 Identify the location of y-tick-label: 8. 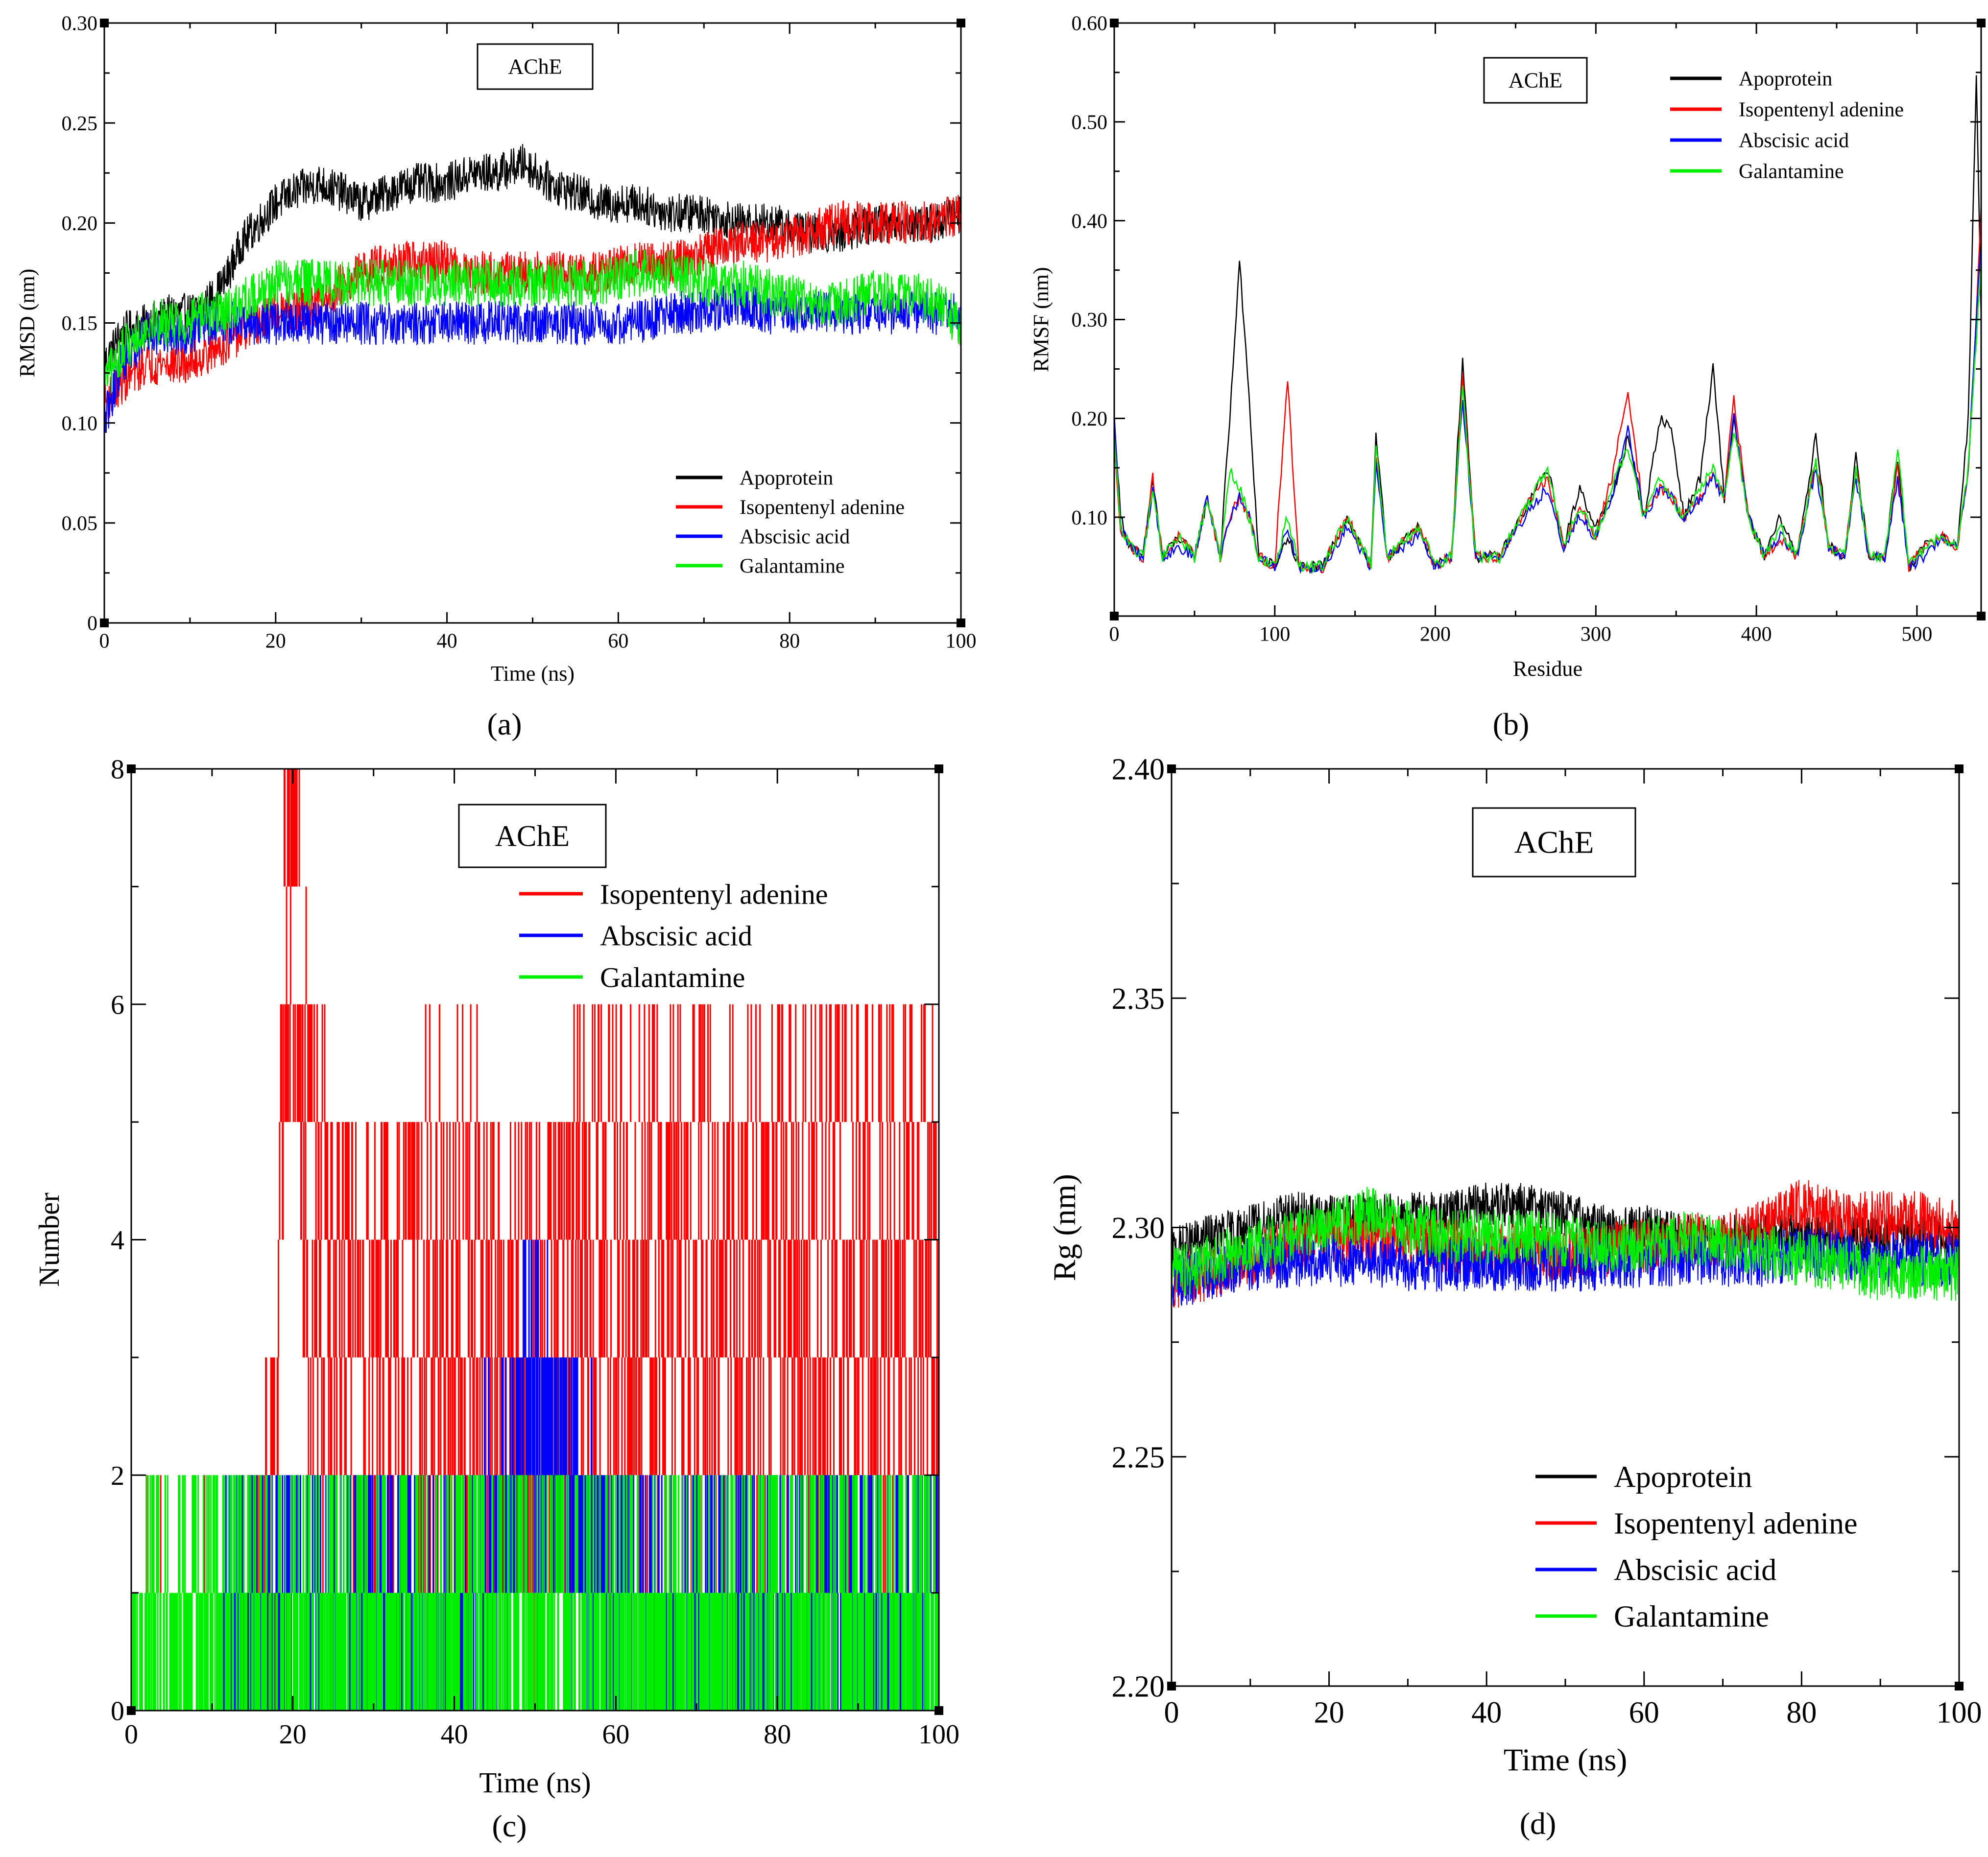
(117, 770).